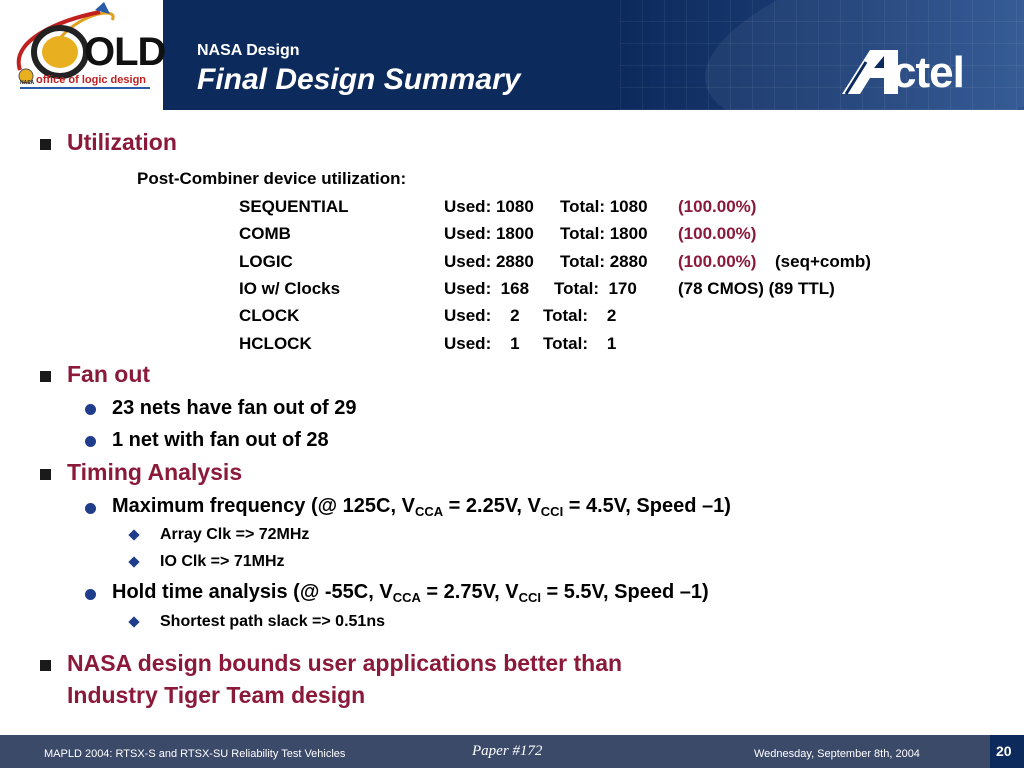 The image size is (1024, 768). I want to click on slide-title: Final Design Summary, so click(359, 79).